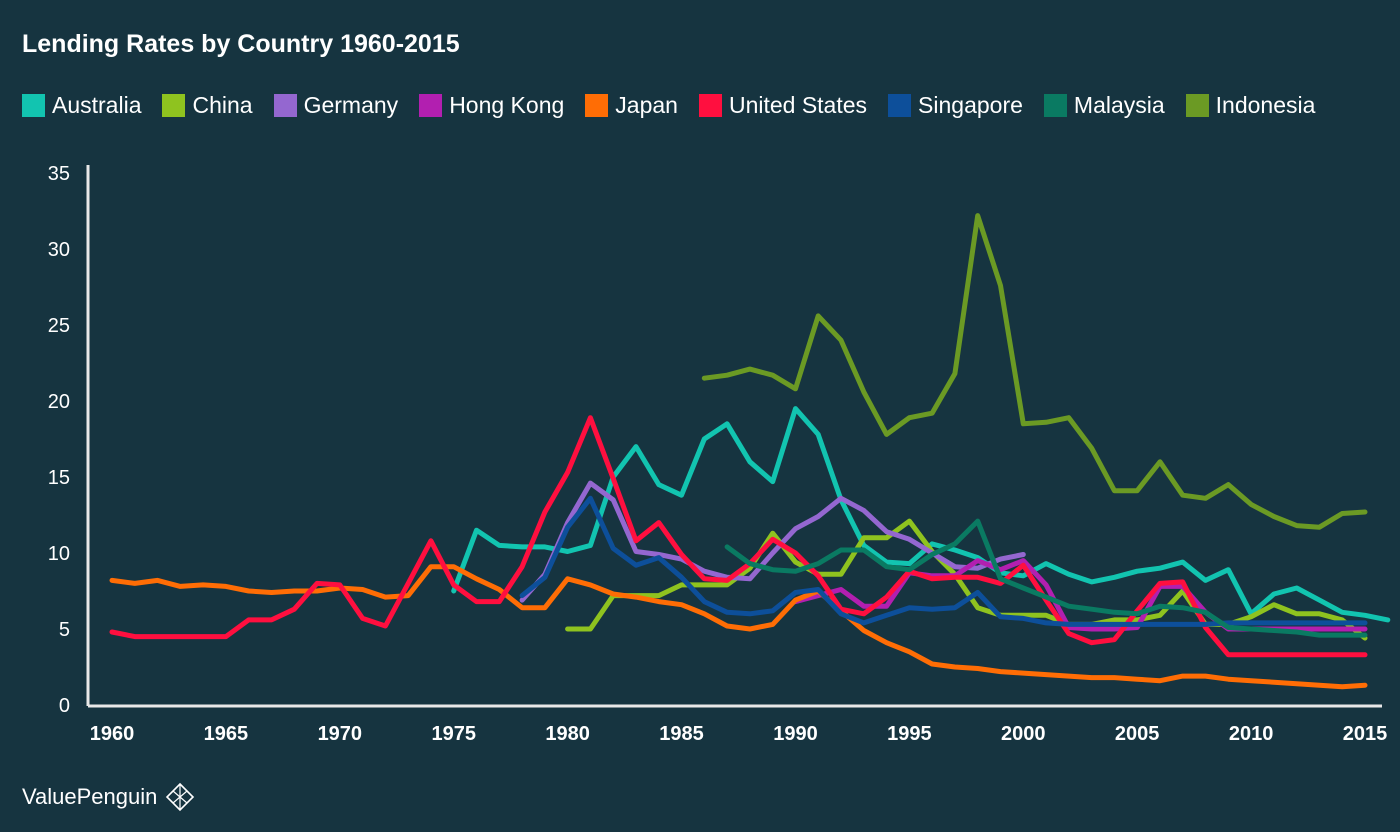 This screenshot has height=832, width=1400. I want to click on x-tick-label: 1960, so click(112, 734).